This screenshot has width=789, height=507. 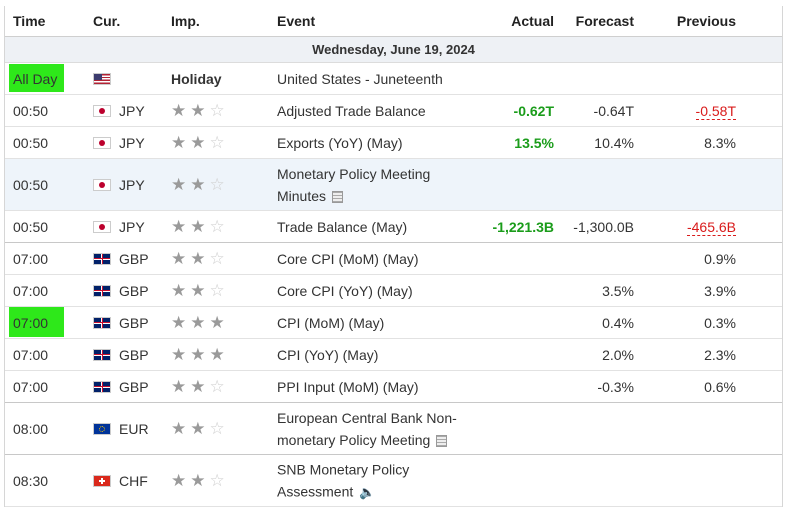 What do you see at coordinates (354, 184) in the screenshot?
I see `row-event: Monetary Policy Meeting Minutes` at bounding box center [354, 184].